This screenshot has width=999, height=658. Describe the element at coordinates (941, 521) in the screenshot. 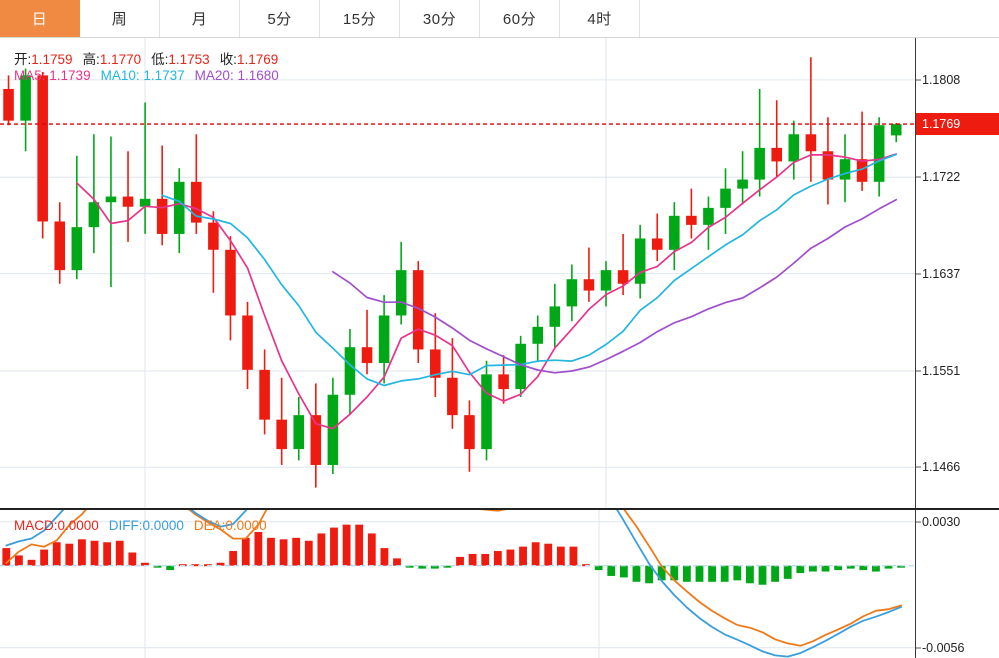

I see `macd-axis-label: 0.0030` at that location.